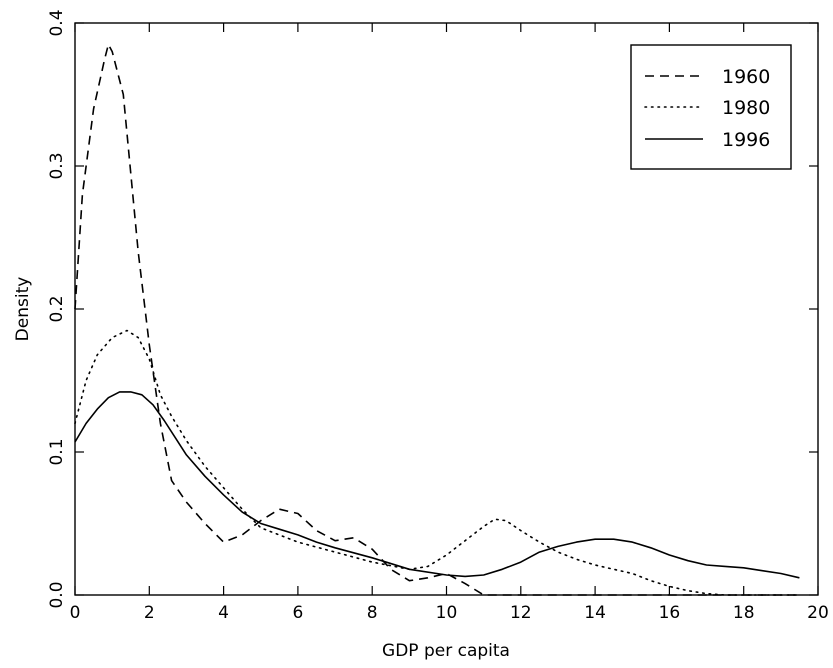  Describe the element at coordinates (746, 140) in the screenshot. I see `legend-label-1996: 1996` at that location.